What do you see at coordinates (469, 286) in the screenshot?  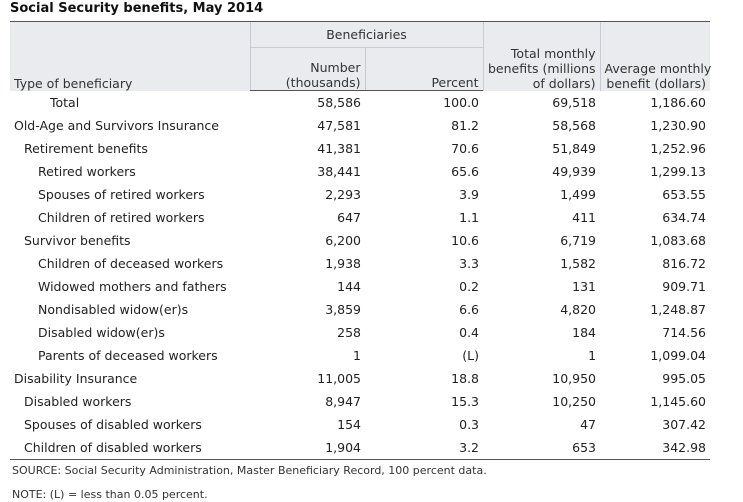 I see `percent-cell: 0.2` at bounding box center [469, 286].